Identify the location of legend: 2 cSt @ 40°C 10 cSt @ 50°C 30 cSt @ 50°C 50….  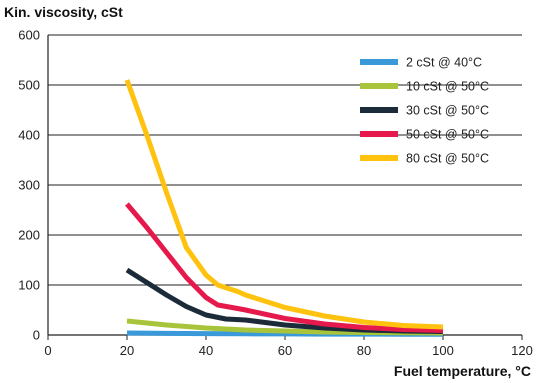
(424, 111).